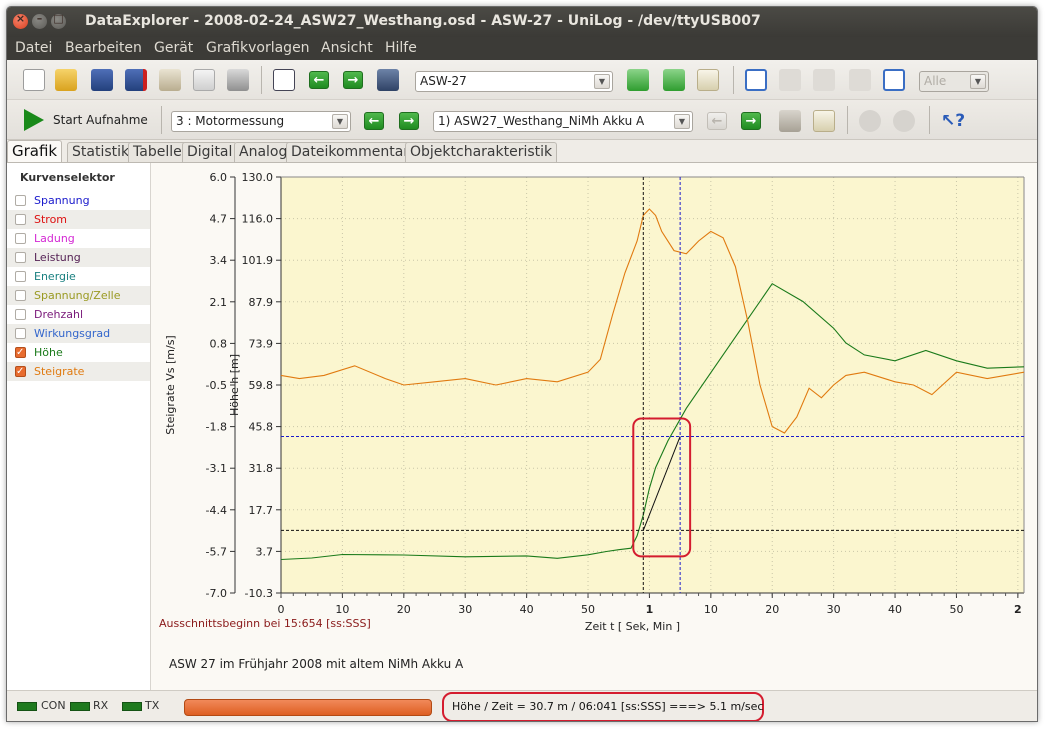 This screenshot has width=1047, height=730. I want to click on device-icon, so click(388, 80).